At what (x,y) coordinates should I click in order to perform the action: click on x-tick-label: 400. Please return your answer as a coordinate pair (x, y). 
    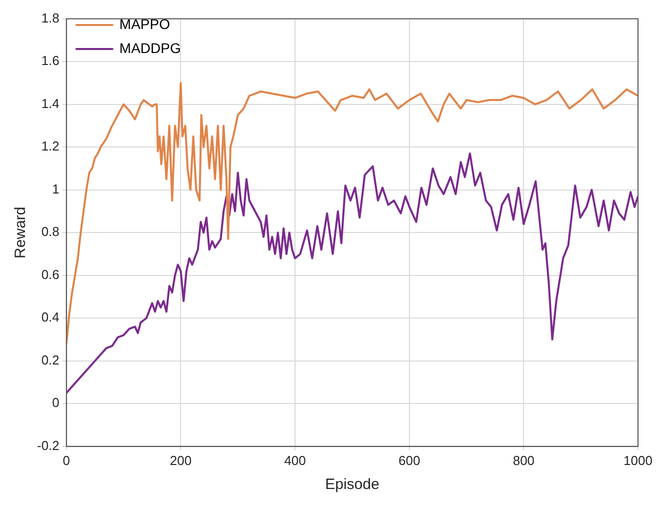
    Looking at the image, I should click on (295, 460).